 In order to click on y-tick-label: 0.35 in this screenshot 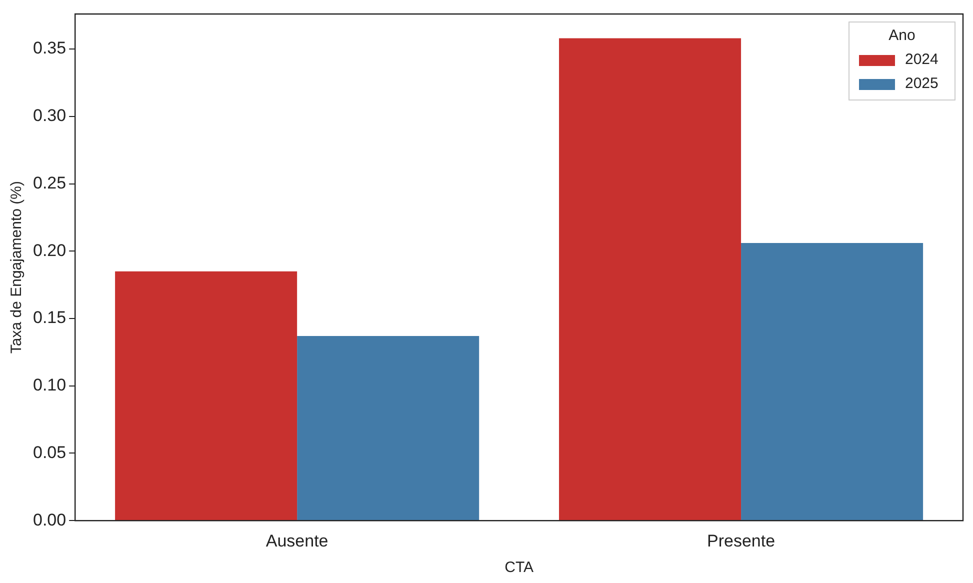, I will do `click(49, 48)`.